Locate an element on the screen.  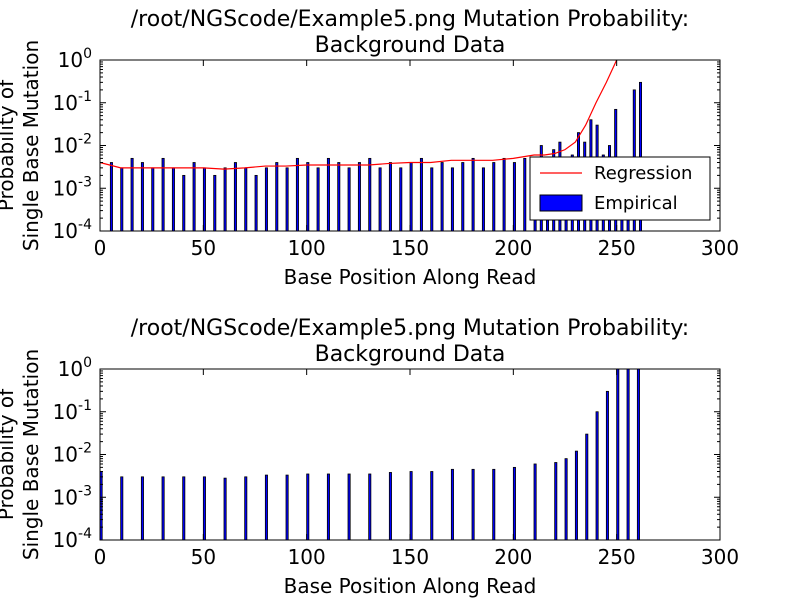
x-tick-label: 100 is located at coordinates (307, 248).